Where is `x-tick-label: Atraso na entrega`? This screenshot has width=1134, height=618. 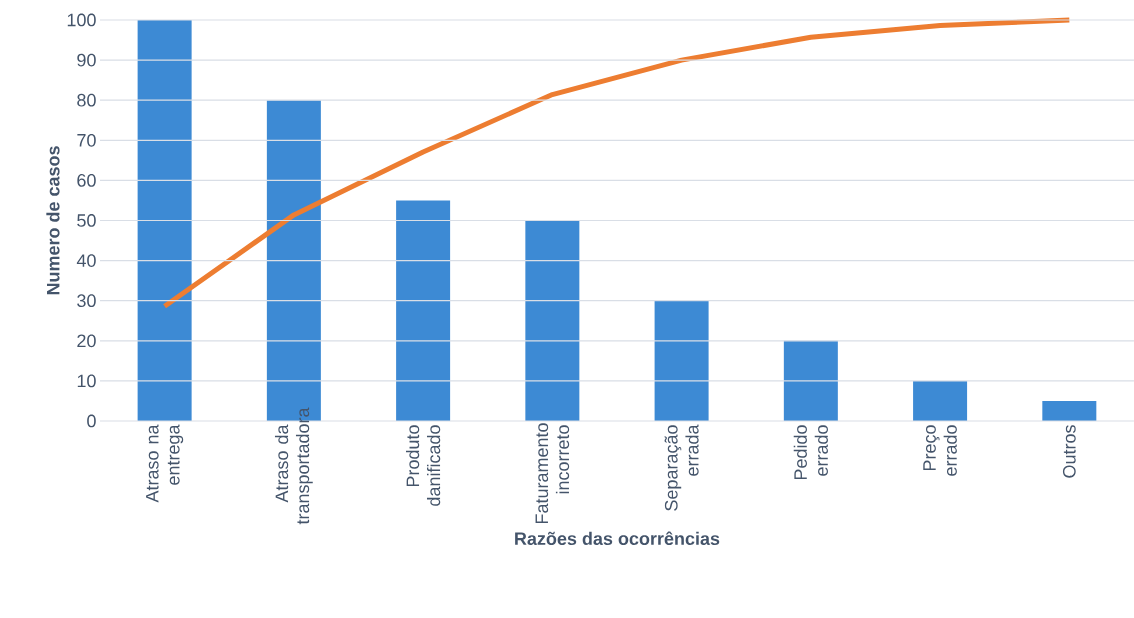 x-tick-label: Atraso na entrega is located at coordinates (165, 463).